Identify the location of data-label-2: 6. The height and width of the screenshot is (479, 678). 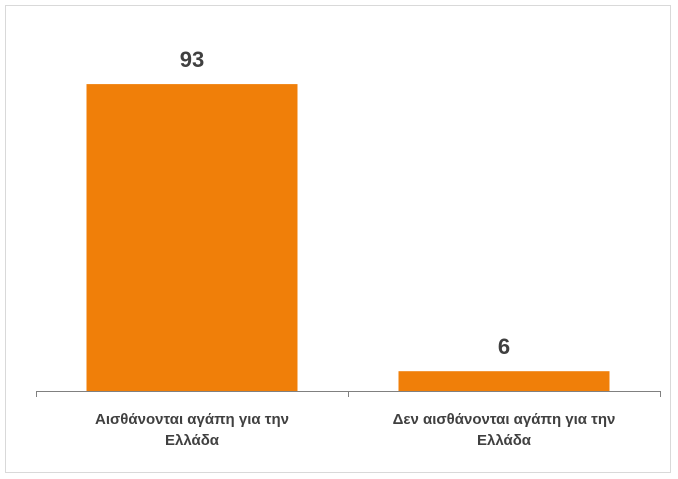
(504, 346).